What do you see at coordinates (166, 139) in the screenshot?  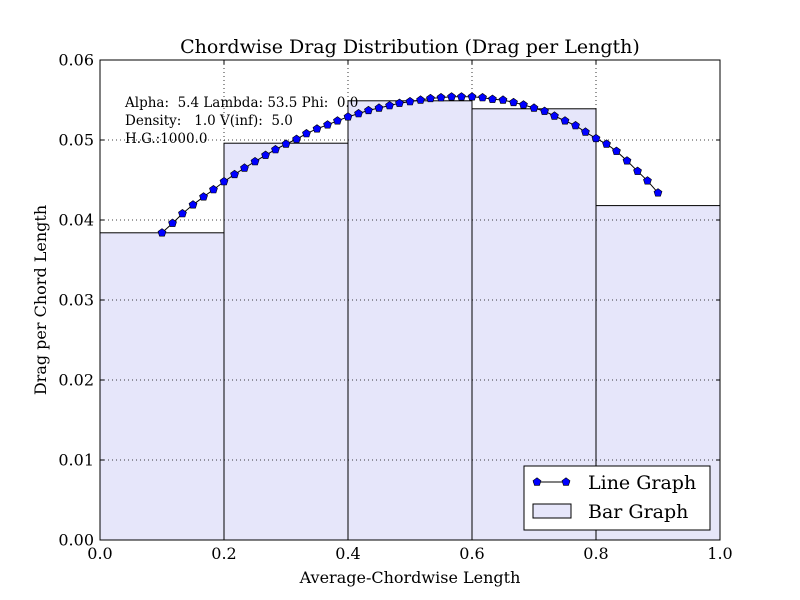 I see `annotation-line-3: H.G.:1000.0` at bounding box center [166, 139].